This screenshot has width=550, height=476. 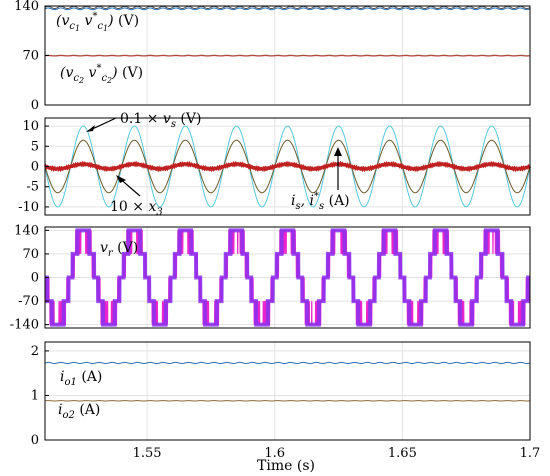 I want to click on annotation-vc1: (vc1 v*c1) (V), so click(x=97, y=22).